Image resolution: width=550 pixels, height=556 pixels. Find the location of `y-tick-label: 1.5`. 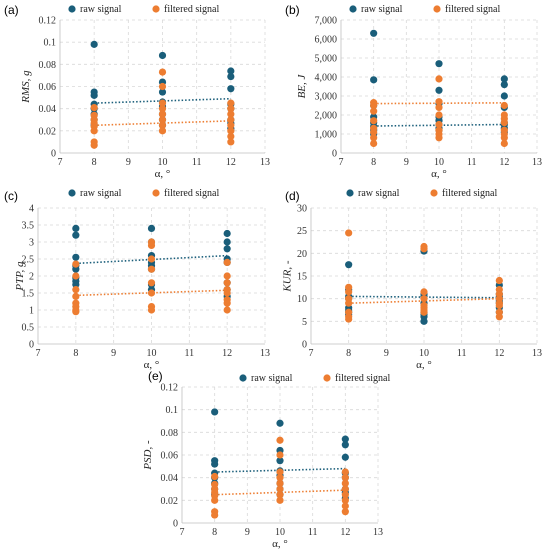

y-tick-label: 1.5 is located at coordinates (28, 294).